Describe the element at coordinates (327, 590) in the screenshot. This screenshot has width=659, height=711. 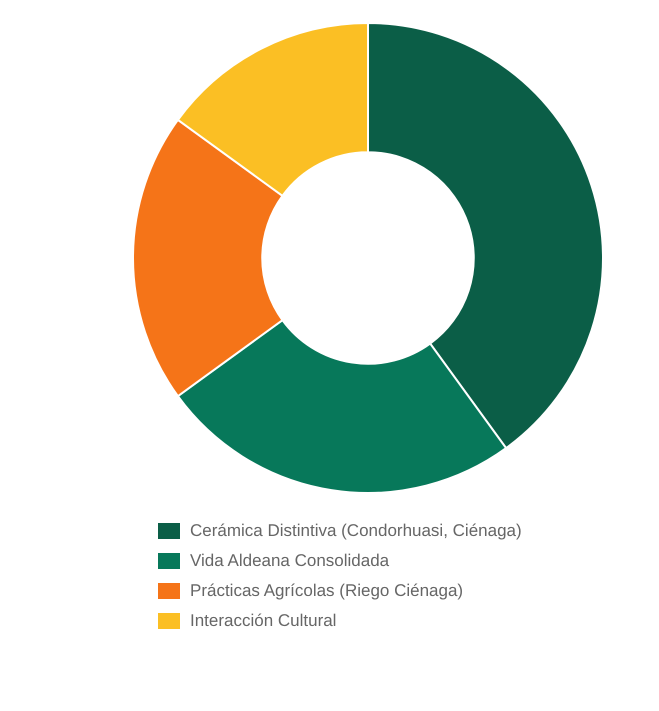
I see `legend-label: Prácticas Agrícolas (Riego Ciénaga)` at that location.